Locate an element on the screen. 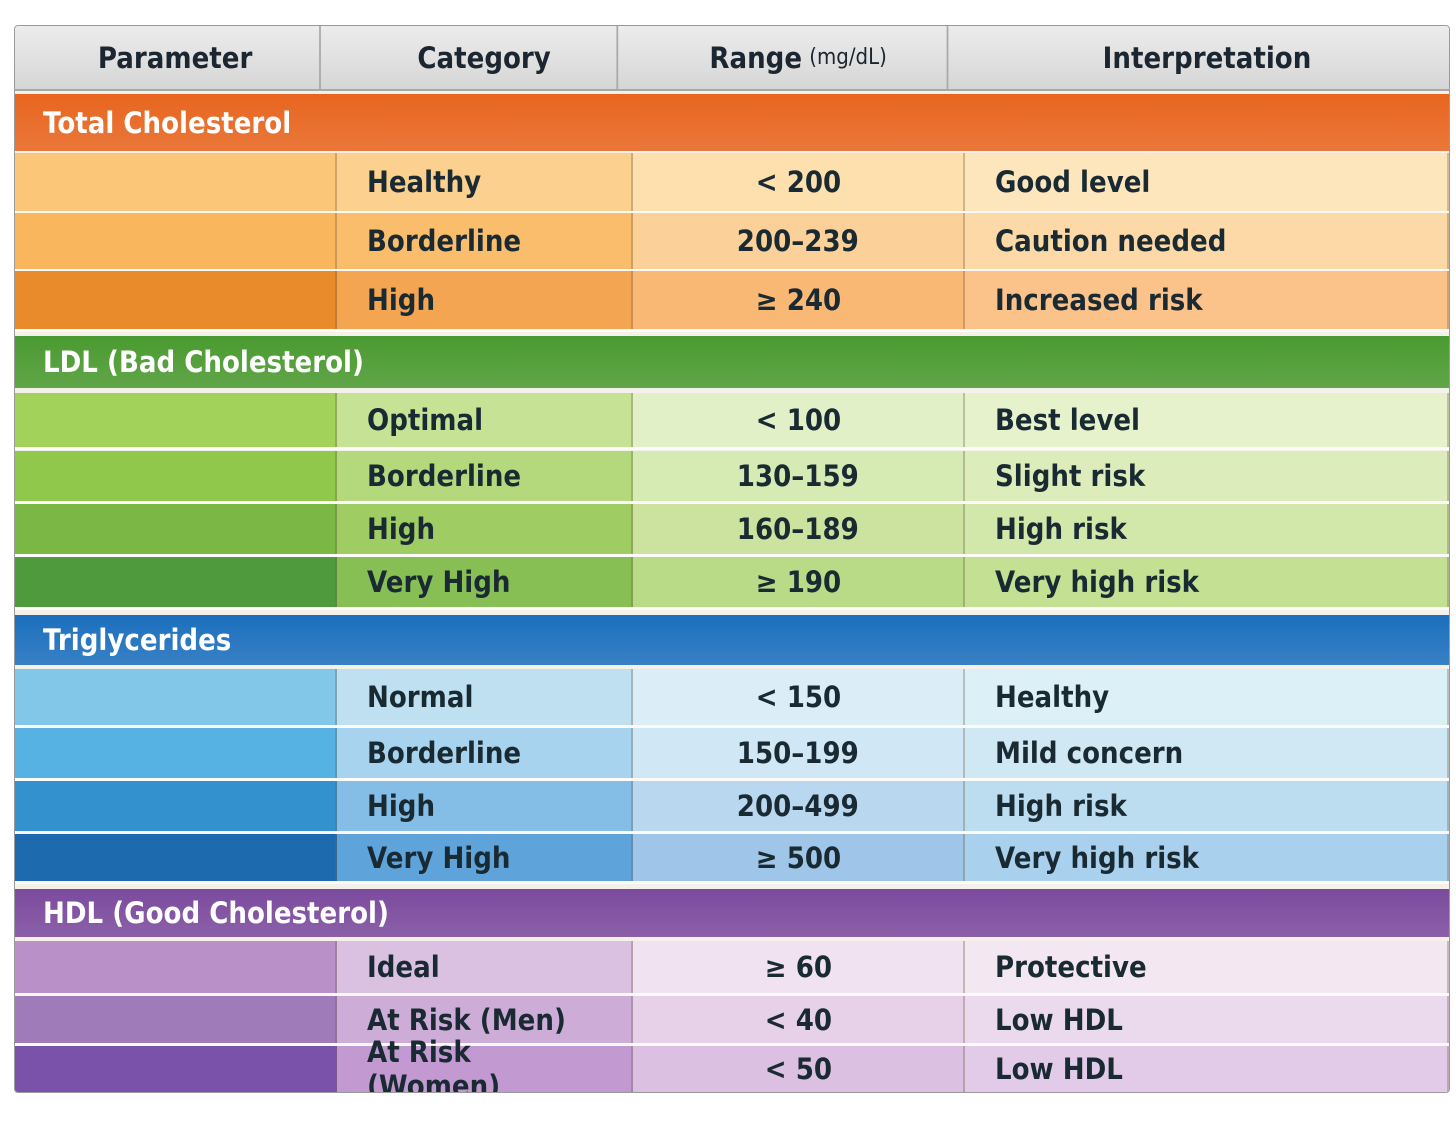 The image size is (1456, 1125). range-cell-text: ≥ 500 is located at coordinates (798, 857).